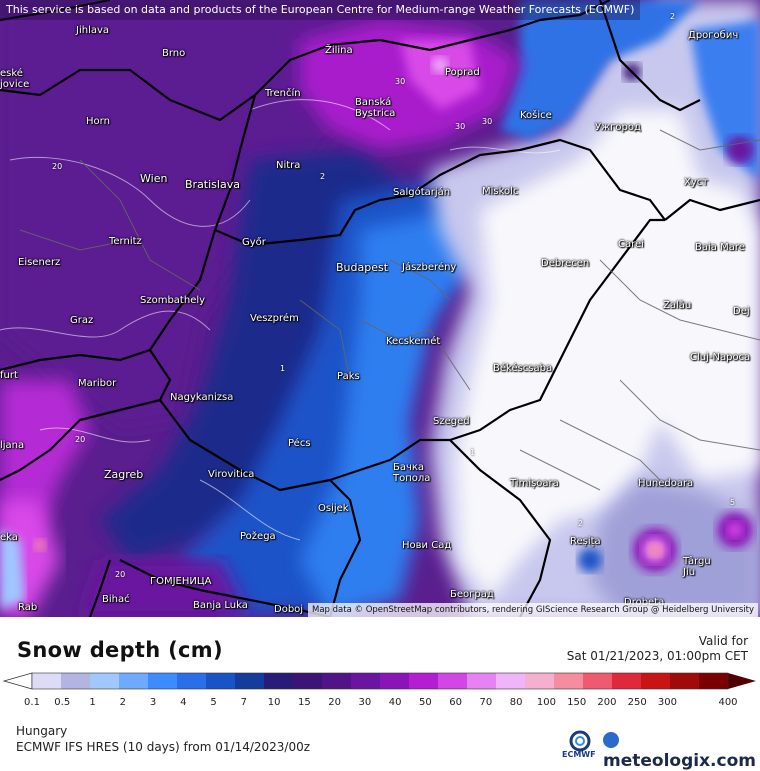 The height and width of the screenshot is (771, 760). What do you see at coordinates (231, 474) in the screenshot?
I see `city-label: Virovitica` at bounding box center [231, 474].